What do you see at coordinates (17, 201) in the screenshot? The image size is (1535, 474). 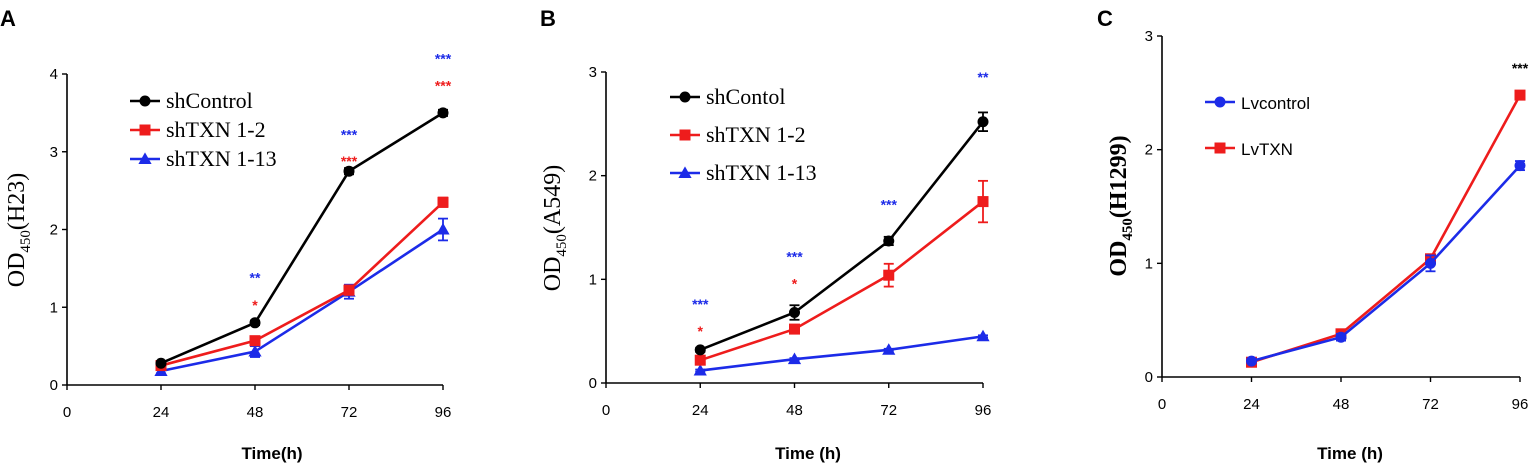 I see `y-axis-label-suffix: (H23)` at bounding box center [17, 201].